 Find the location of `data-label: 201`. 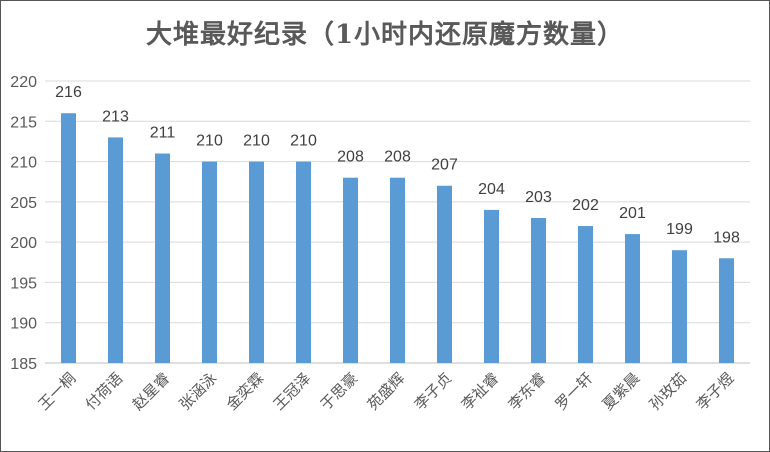

data-label: 201 is located at coordinates (632, 213).